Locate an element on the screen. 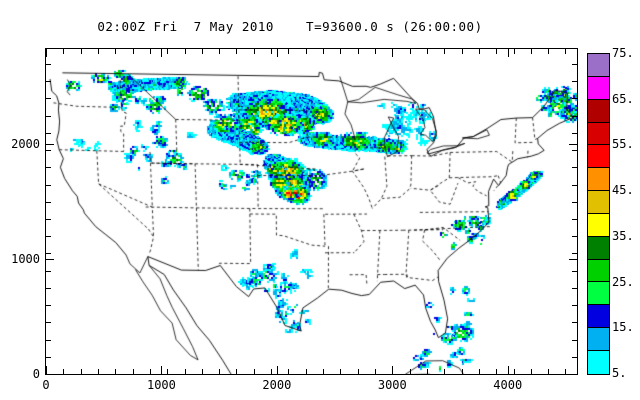  x-tick-label: 3000 is located at coordinates (392, 385).